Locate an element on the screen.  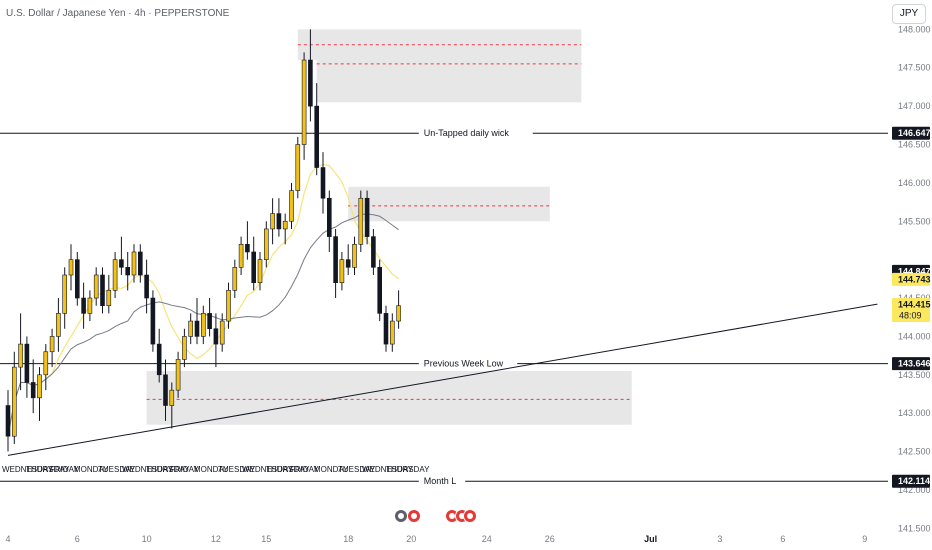
x-tick-label: 24 is located at coordinates (487, 539).